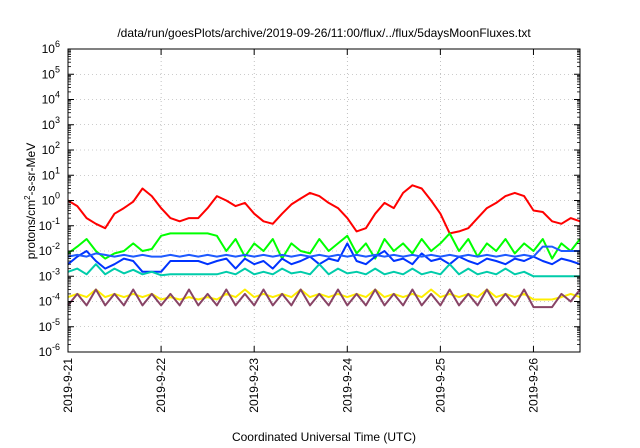 The width and height of the screenshot is (640, 448). I want to click on y-tick-label: 10², so click(51, 148).